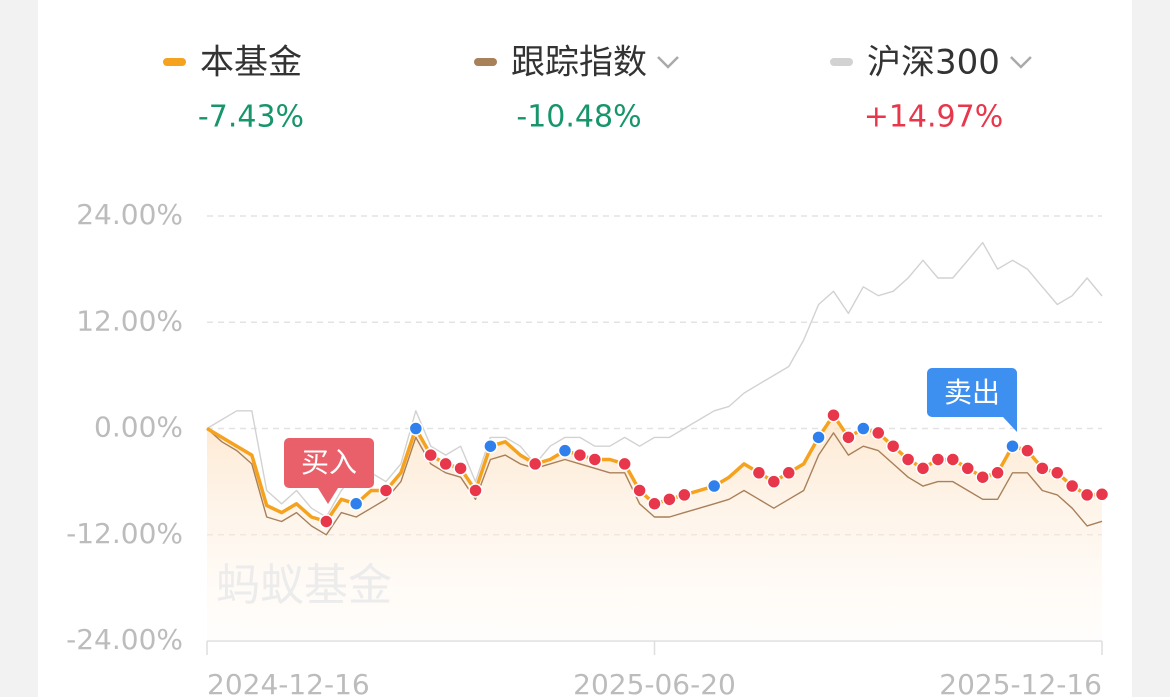 The height and width of the screenshot is (697, 1170). Describe the element at coordinates (654, 682) in the screenshot. I see `x-tick-label: 2025-06-20` at that location.